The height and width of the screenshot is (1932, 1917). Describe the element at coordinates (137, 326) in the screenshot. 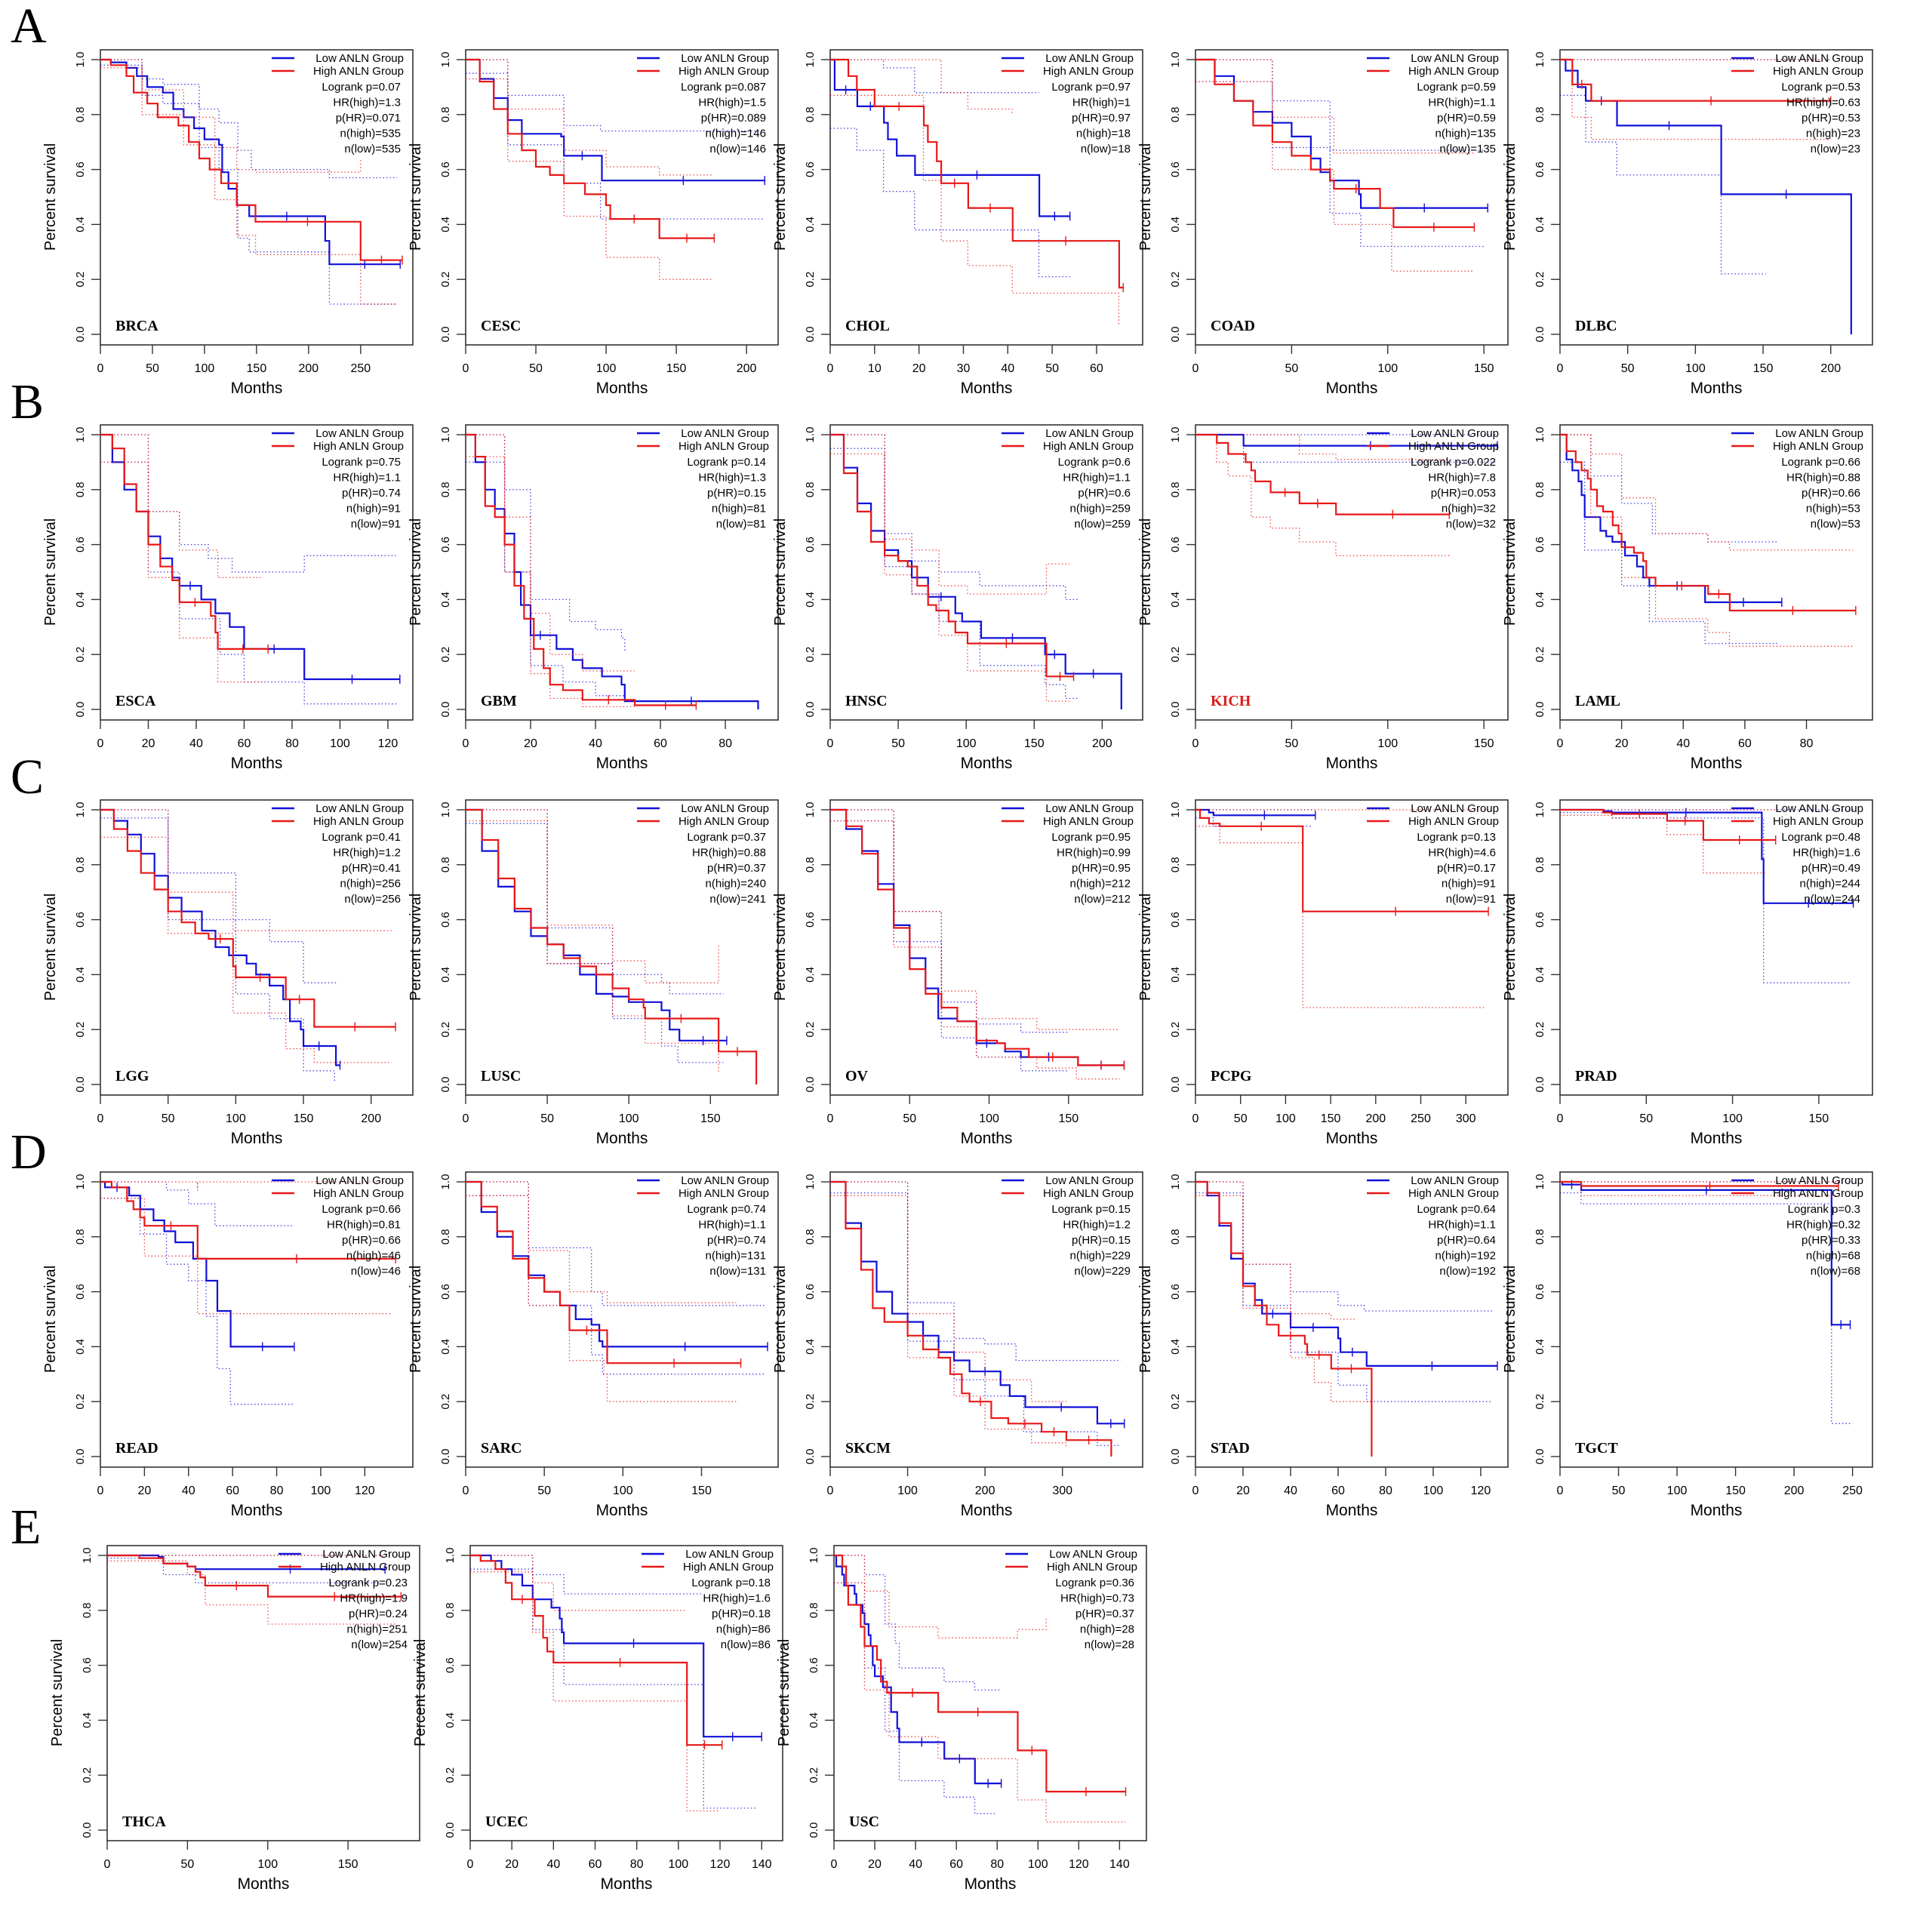

I see `cancer-type-label: BRCA` at that location.